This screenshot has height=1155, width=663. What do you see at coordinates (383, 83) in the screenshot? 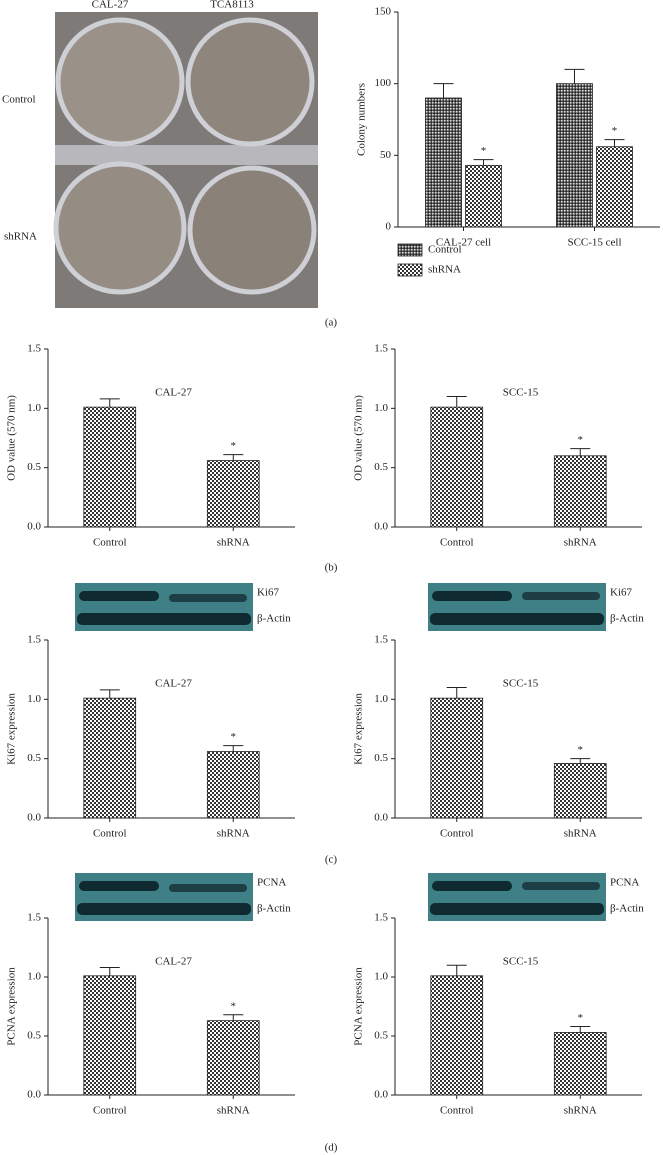
I see `y-tick-label: 100` at bounding box center [383, 83].